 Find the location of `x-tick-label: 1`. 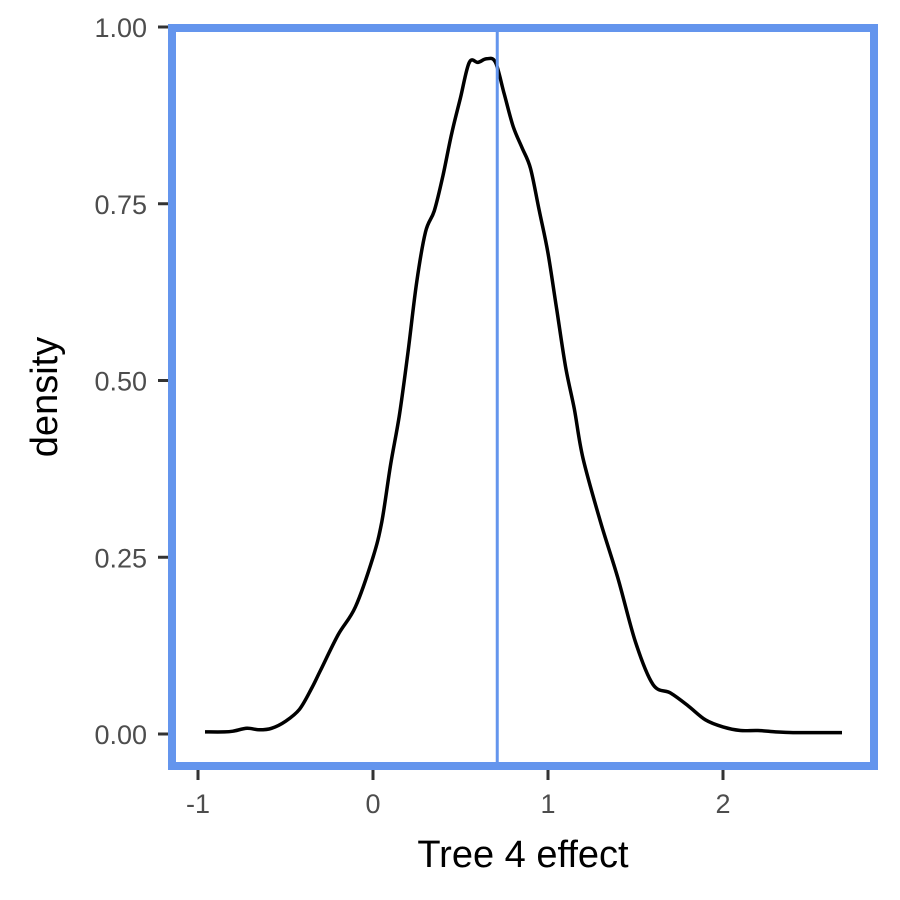

x-tick-label: 1 is located at coordinates (547, 804).